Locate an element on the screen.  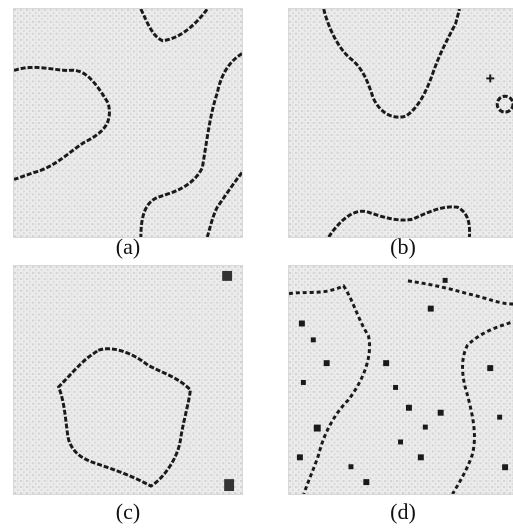
panel-caption-c: (c) is located at coordinates (128, 511).